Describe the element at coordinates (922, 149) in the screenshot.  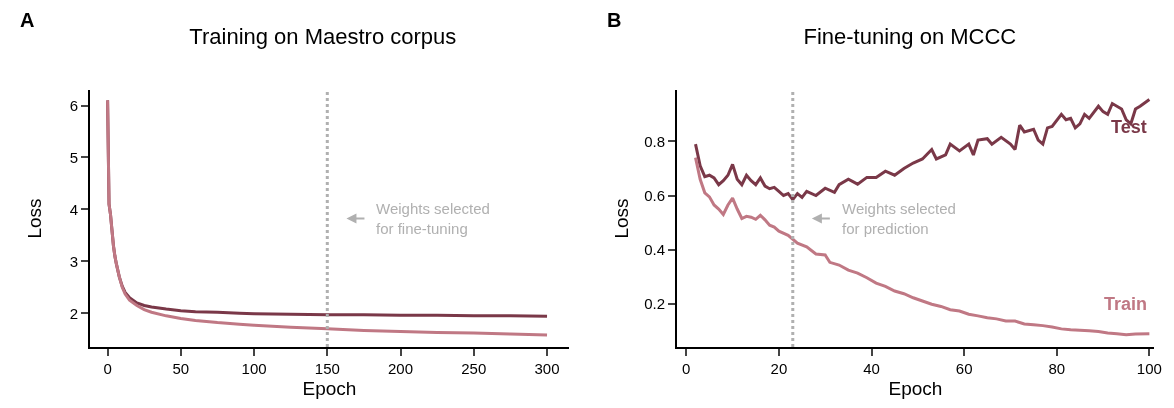
I see `line-series` at that location.